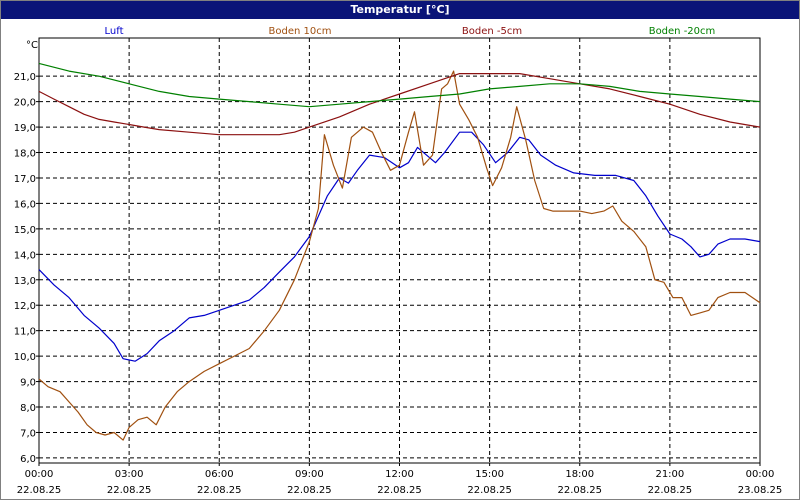 Image resolution: width=800 pixels, height=500 pixels. What do you see at coordinates (579, 474) in the screenshot?
I see `x-tick-time: 18:00` at bounding box center [579, 474].